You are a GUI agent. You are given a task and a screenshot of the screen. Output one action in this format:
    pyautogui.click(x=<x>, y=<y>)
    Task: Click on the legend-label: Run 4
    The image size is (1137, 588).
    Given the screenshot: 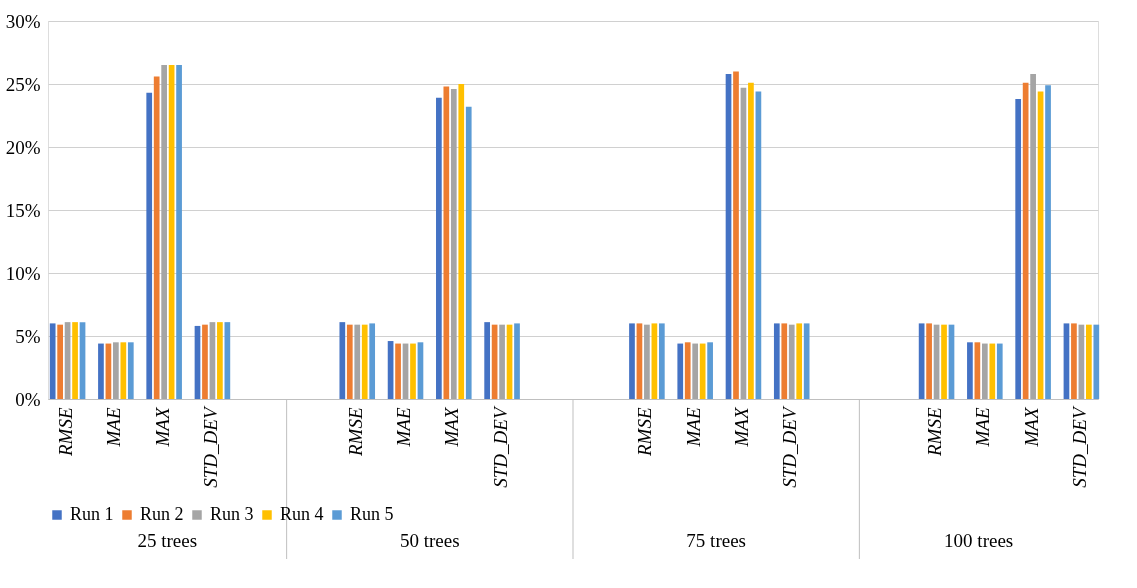 What is the action you would take?
    pyautogui.click(x=302, y=514)
    